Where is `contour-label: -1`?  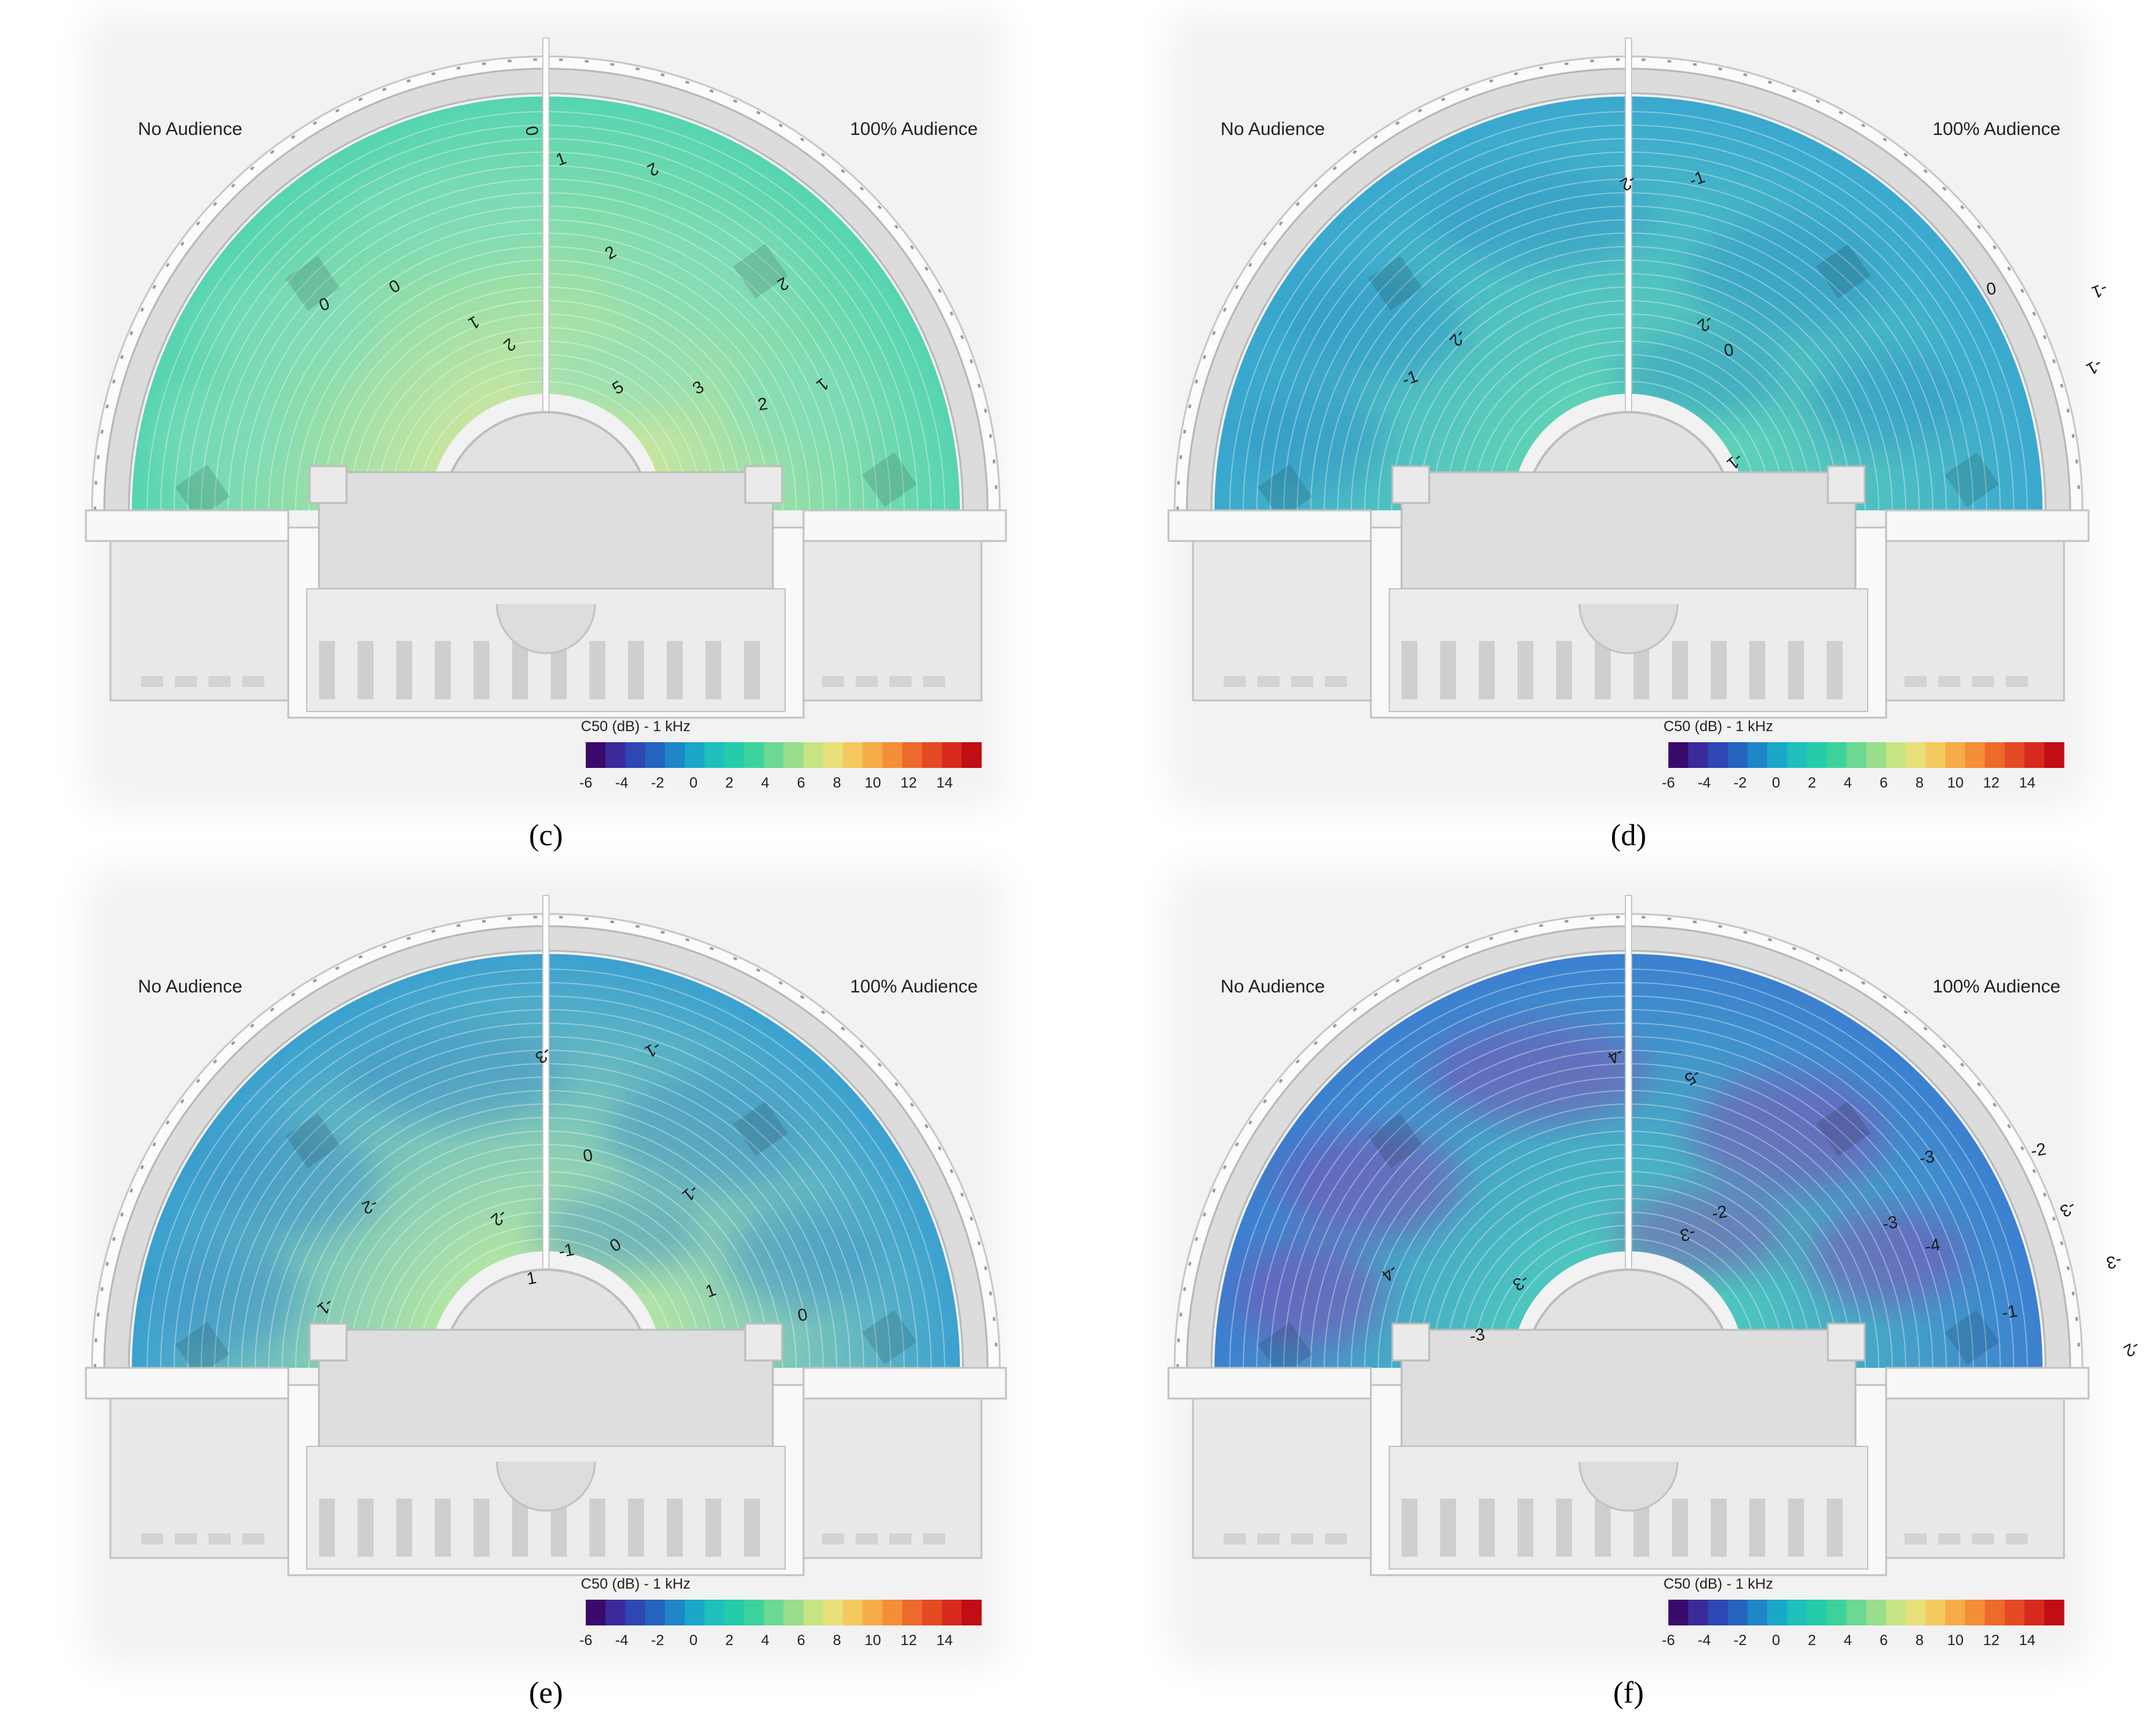 contour-label: -1 is located at coordinates (566, 1250).